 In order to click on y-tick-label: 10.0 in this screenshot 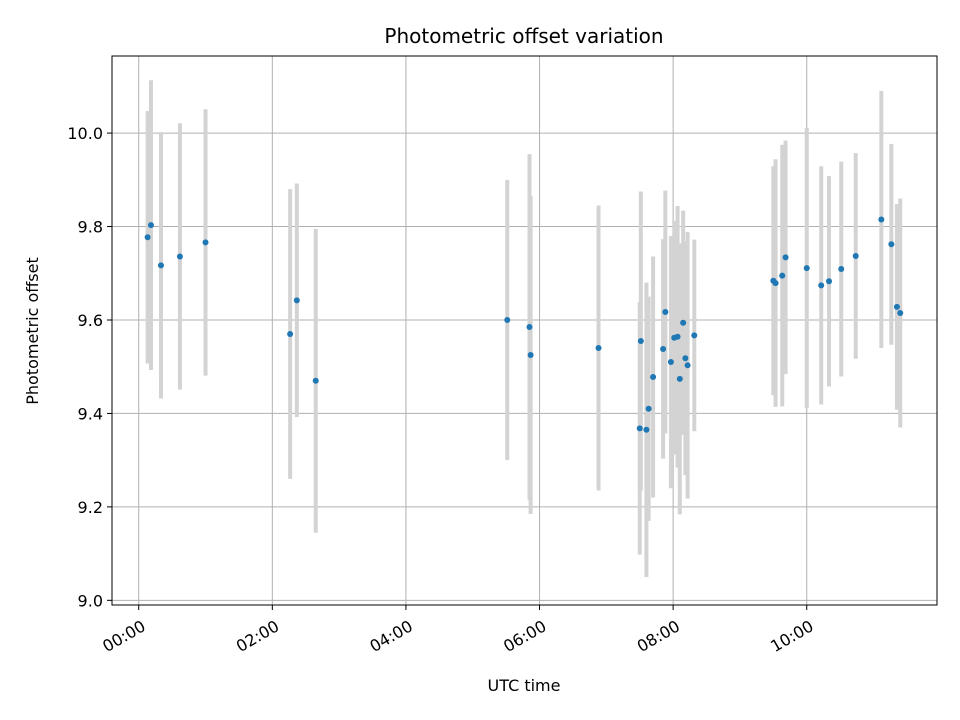, I will do `click(85, 133)`.